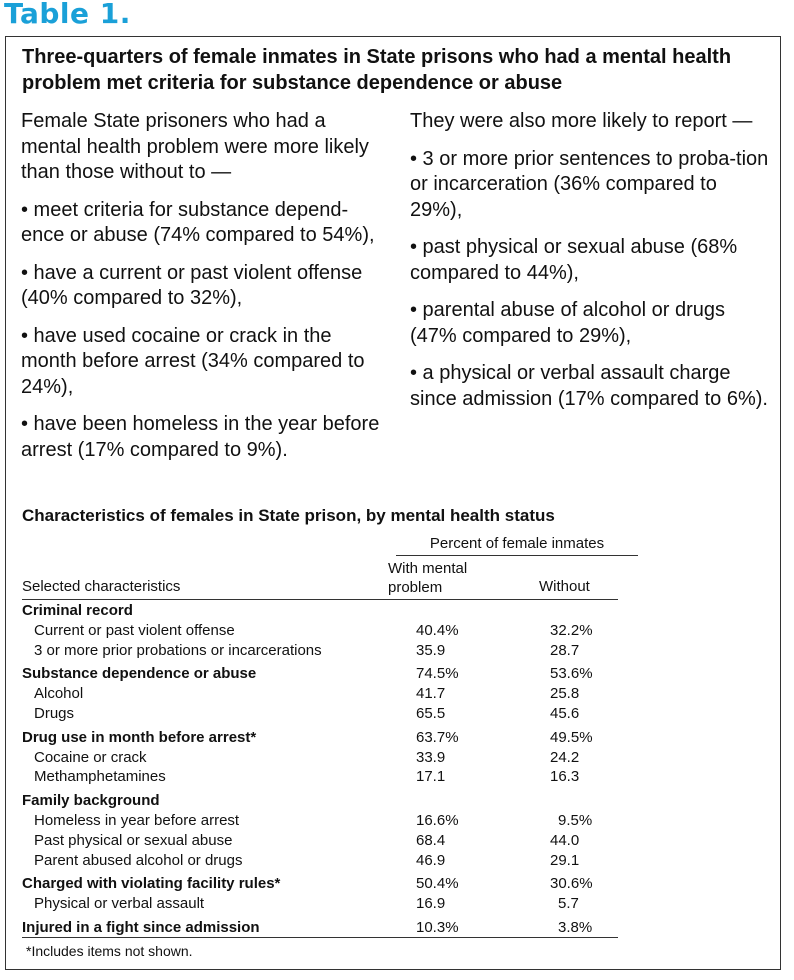 Image resolution: width=794 pixels, height=980 pixels. I want to click on row-label: Alcohol, so click(59, 694).